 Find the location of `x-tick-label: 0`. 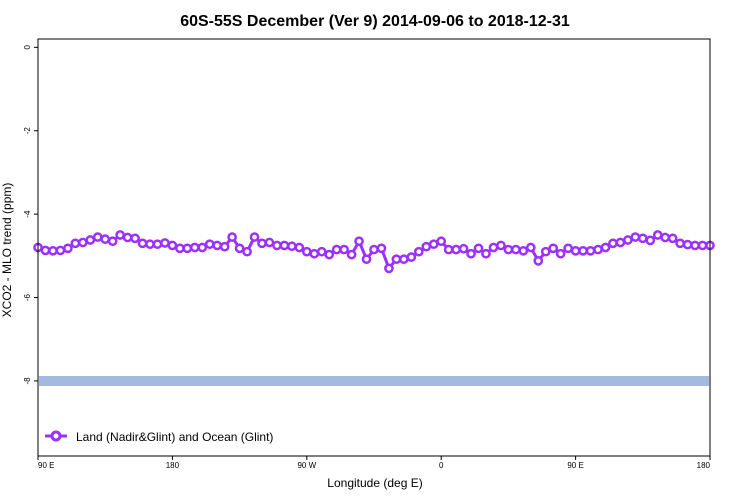

x-tick-label: 0 is located at coordinates (441, 465).